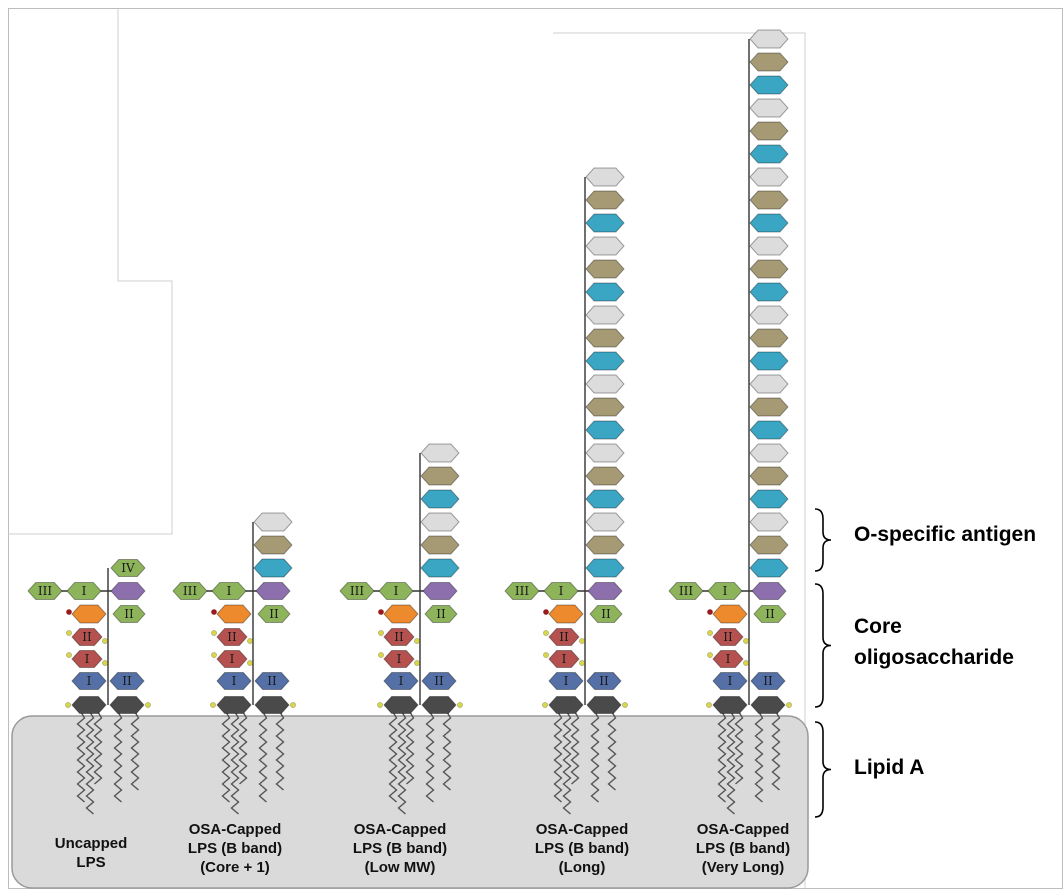  I want to click on brace-core-oligosaccharide, so click(823, 645).